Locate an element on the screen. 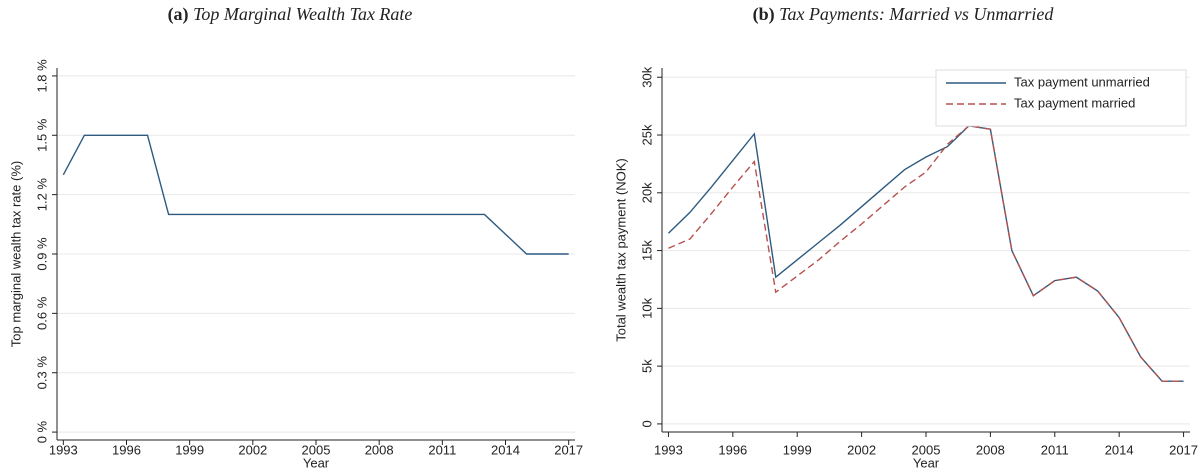 The image size is (1204, 473). y-axis-label: Total wealth tax payment (NOK) is located at coordinates (620, 250).